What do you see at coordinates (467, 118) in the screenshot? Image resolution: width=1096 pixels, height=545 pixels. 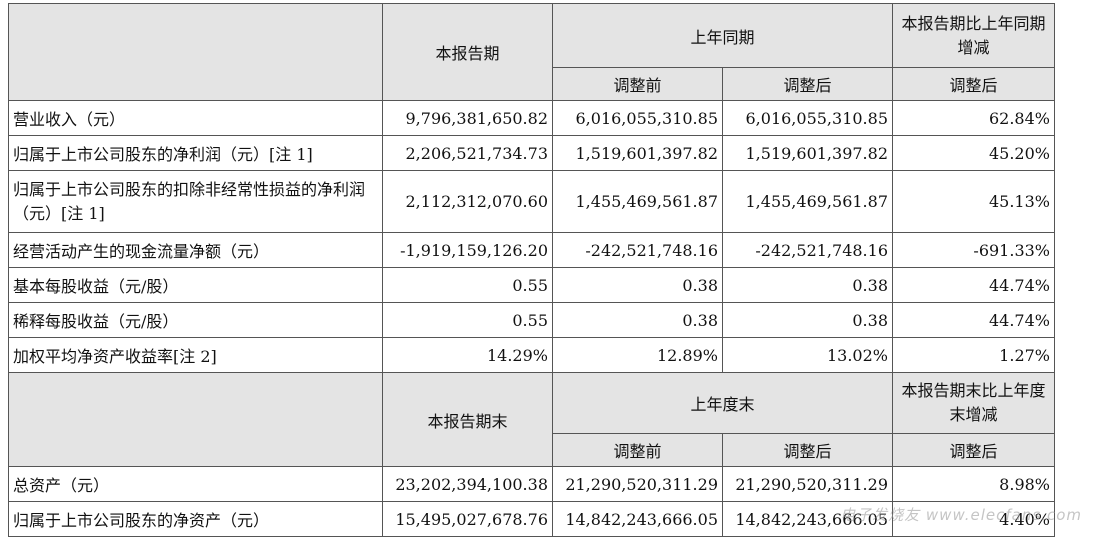 I see `cell-current: 9,796,381,650.82` at bounding box center [467, 118].